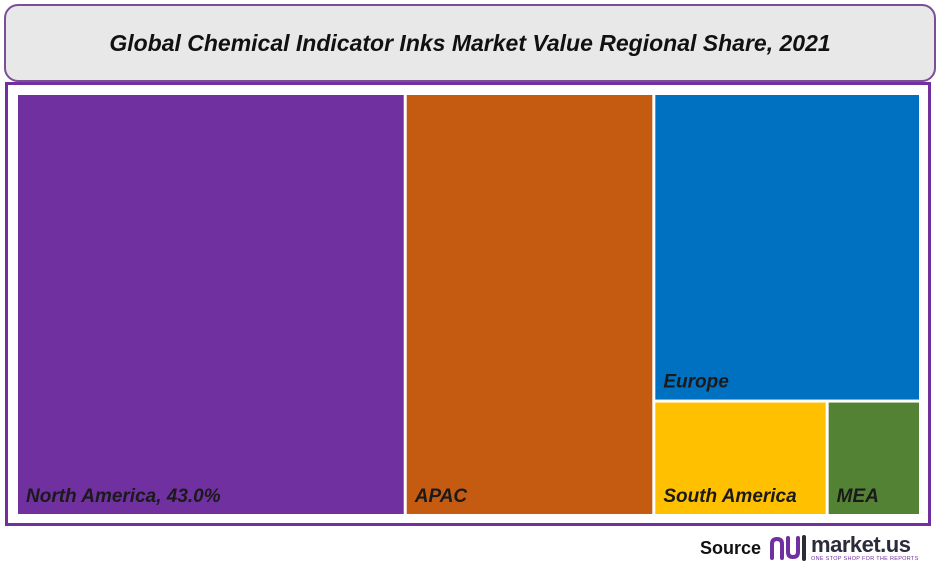  What do you see at coordinates (696, 382) in the screenshot?
I see `tile-label-europe: Europe` at bounding box center [696, 382].